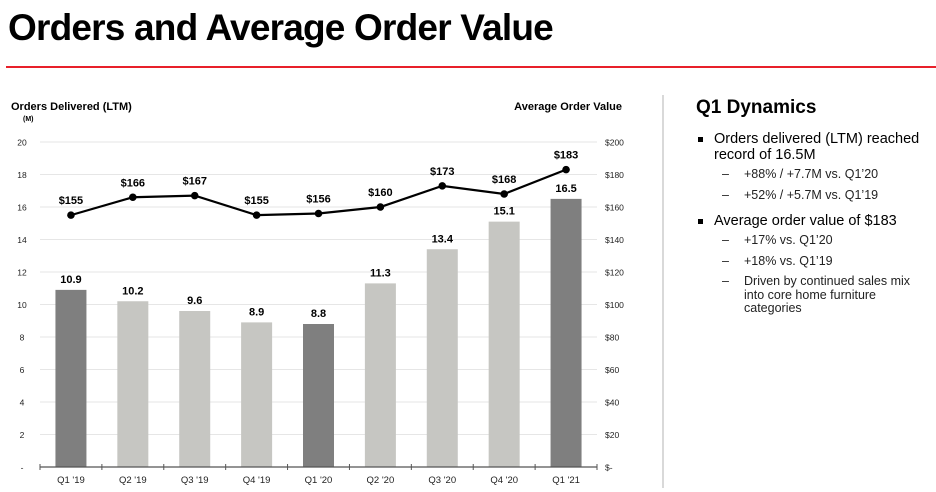 This screenshot has width=936, height=492. Describe the element at coordinates (612, 403) in the screenshot. I see `right-tick-label: $40` at that location.